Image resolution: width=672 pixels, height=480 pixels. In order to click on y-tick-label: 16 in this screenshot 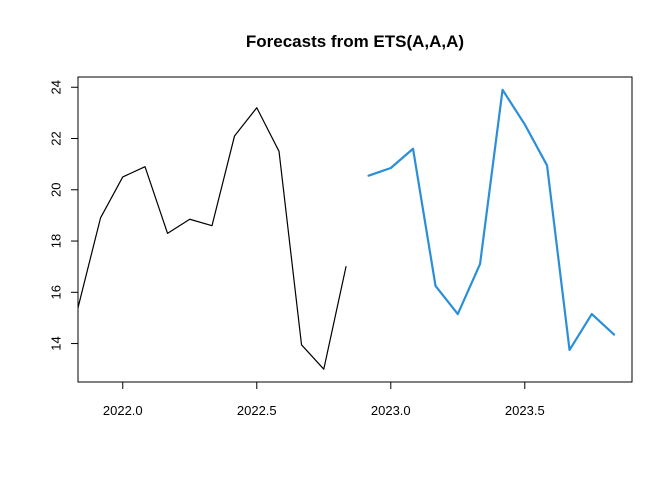, I will do `click(55, 292)`.